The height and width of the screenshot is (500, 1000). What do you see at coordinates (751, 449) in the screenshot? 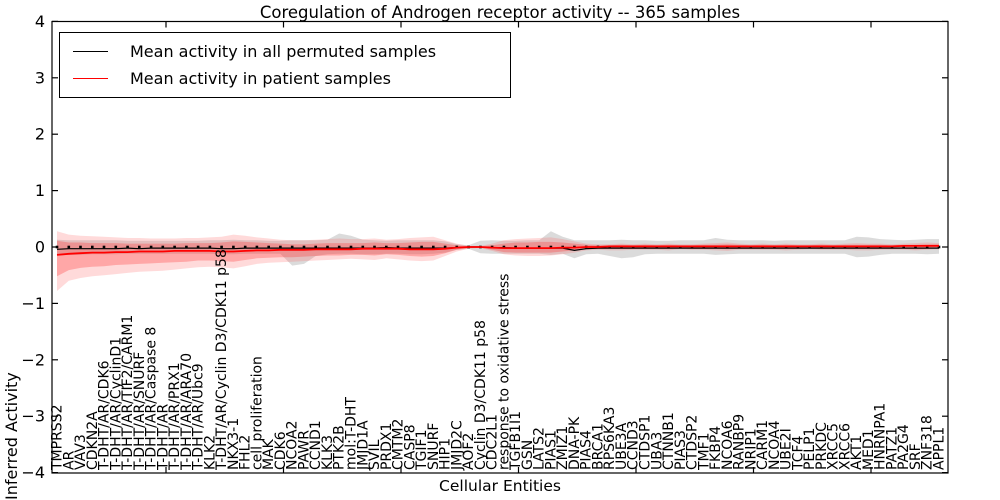
I see `x-tick-label: NRIP1` at bounding box center [751, 449].